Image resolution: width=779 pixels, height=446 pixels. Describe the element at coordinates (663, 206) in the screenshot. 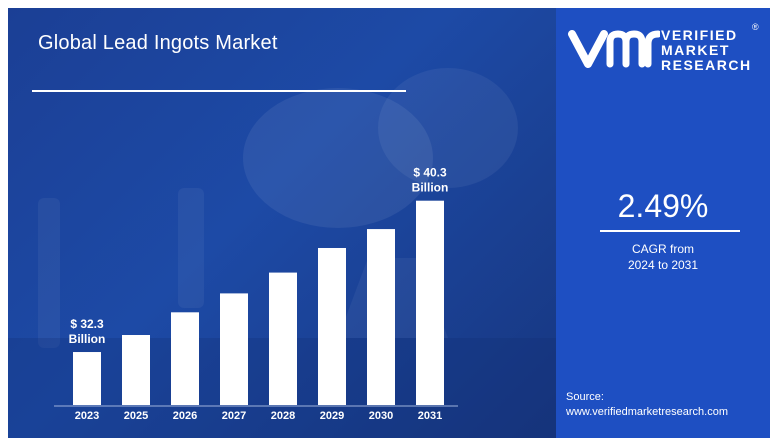

I see `cagr-value: 2.49%` at that location.